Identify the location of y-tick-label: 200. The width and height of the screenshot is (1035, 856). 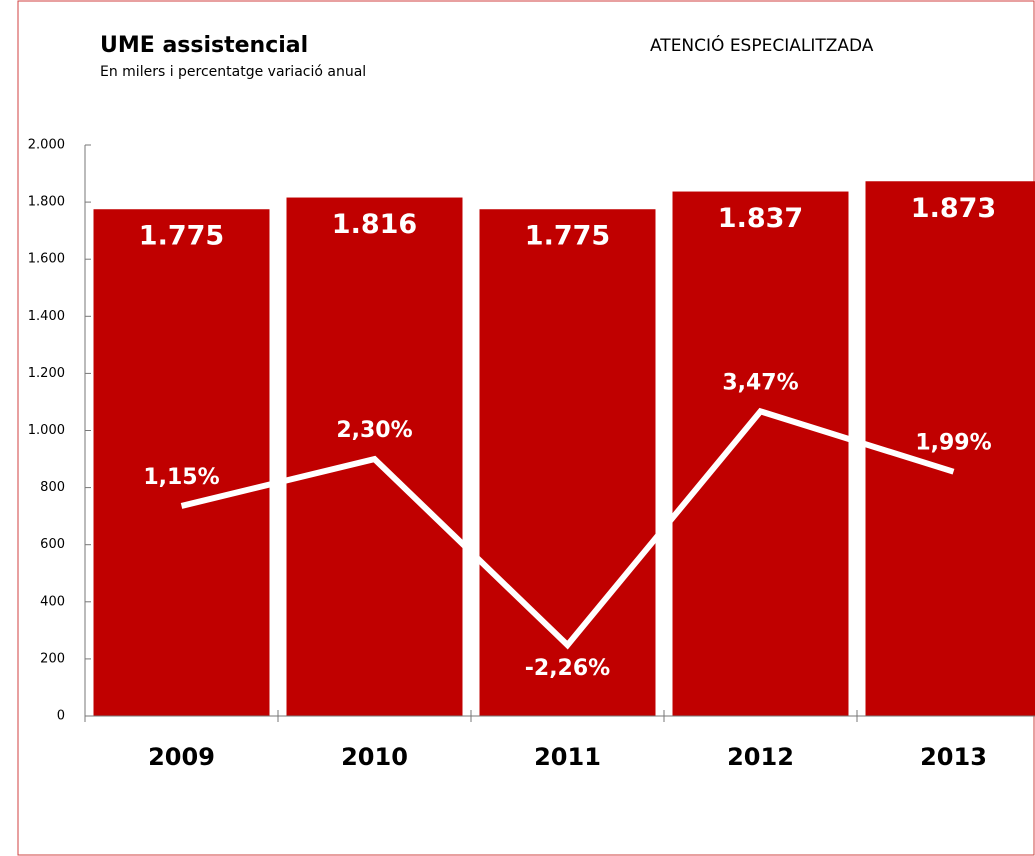
(52, 658).